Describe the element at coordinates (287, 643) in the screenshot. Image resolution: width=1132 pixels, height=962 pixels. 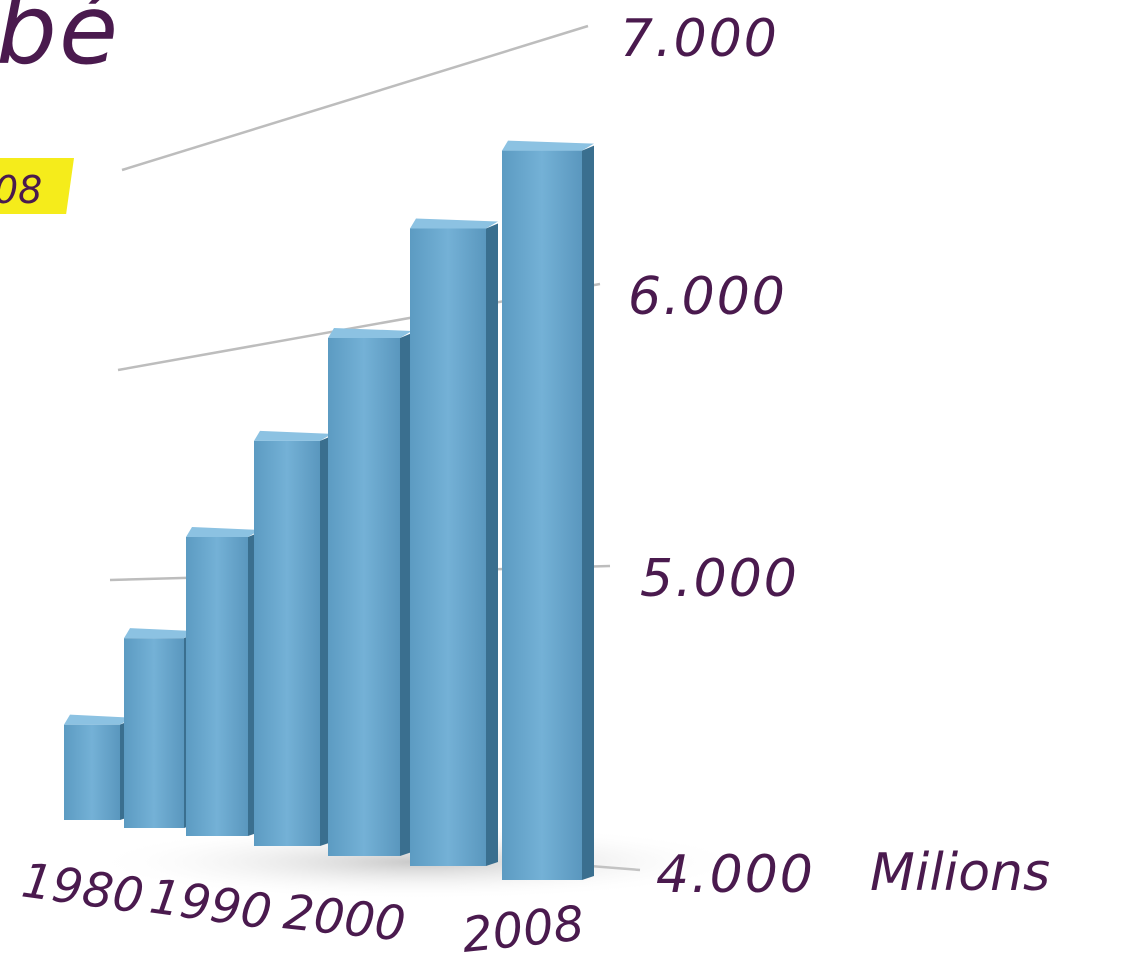
I see `bar-4-front` at that location.